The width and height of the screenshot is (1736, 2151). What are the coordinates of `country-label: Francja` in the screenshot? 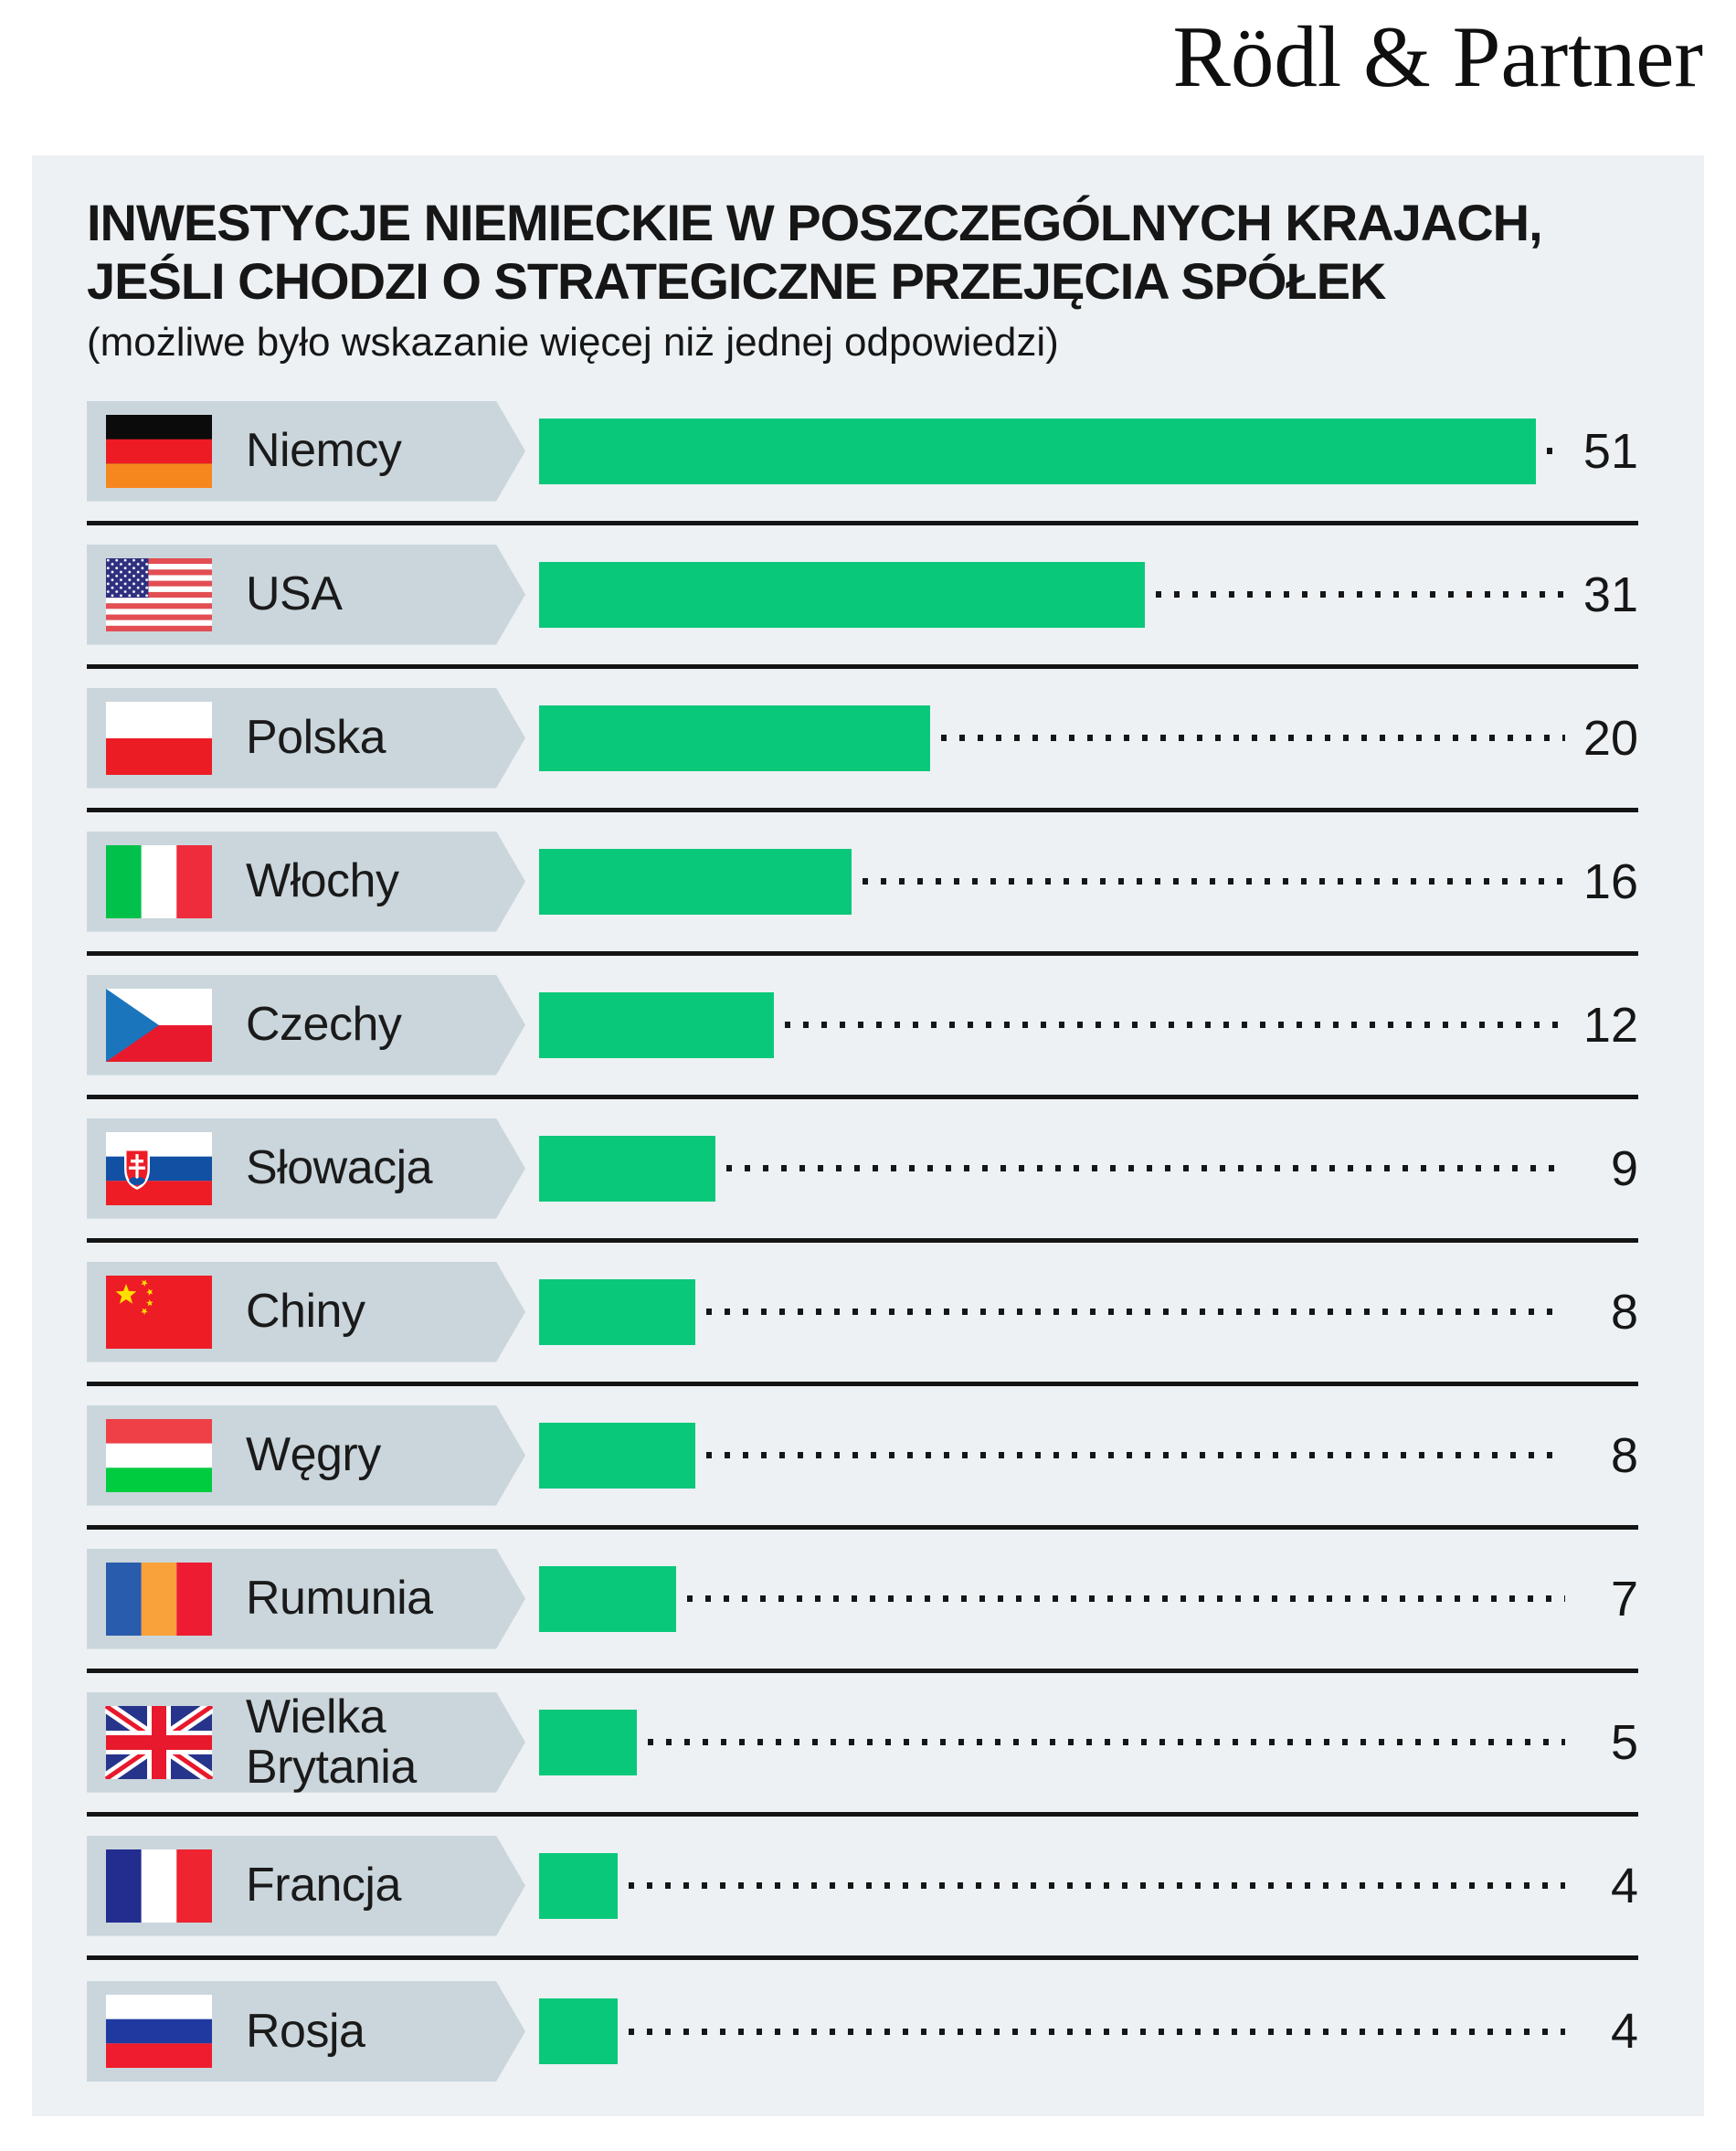 It's located at (323, 1886).